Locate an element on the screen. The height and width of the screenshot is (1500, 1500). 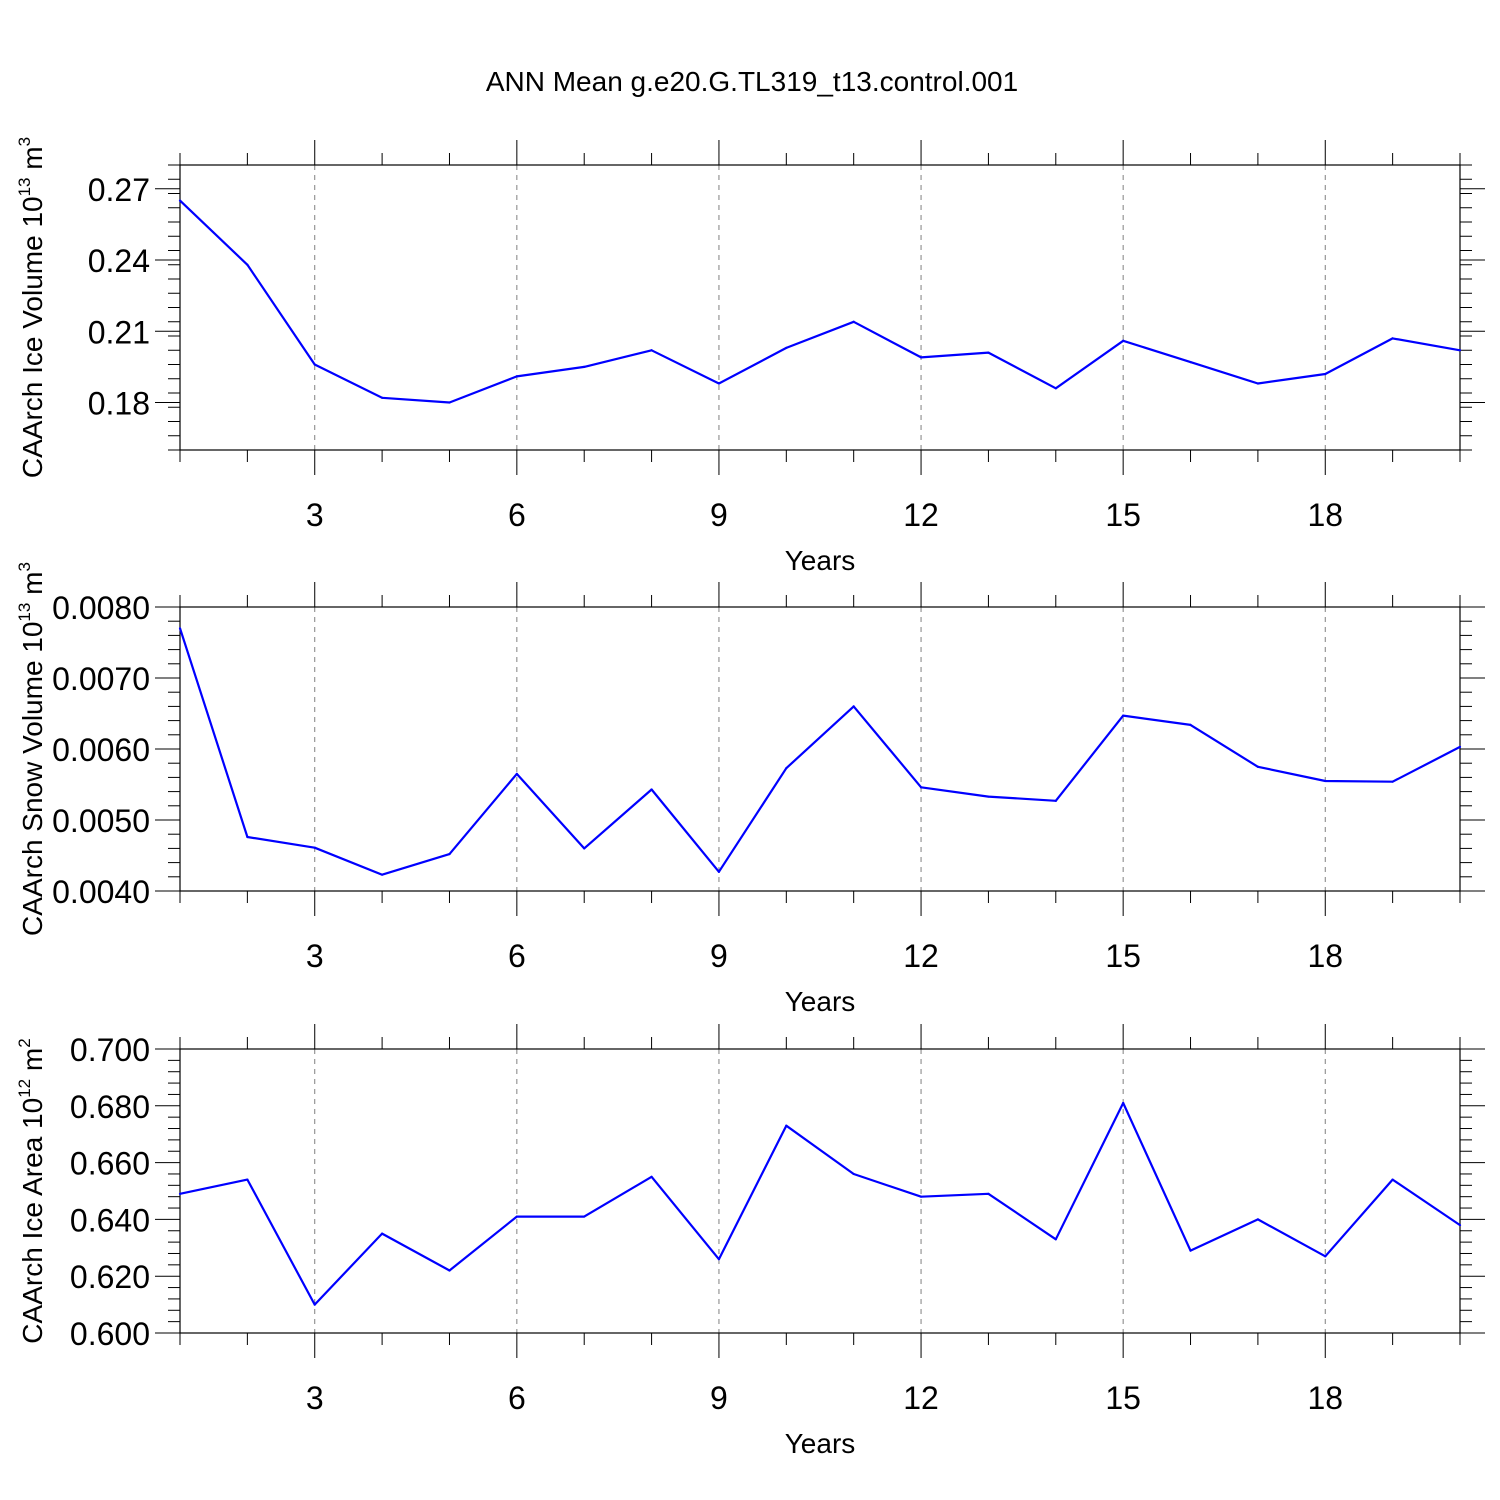
y-axis-label: CAArch Ice Area 1012 m2 is located at coordinates (31, 1190).